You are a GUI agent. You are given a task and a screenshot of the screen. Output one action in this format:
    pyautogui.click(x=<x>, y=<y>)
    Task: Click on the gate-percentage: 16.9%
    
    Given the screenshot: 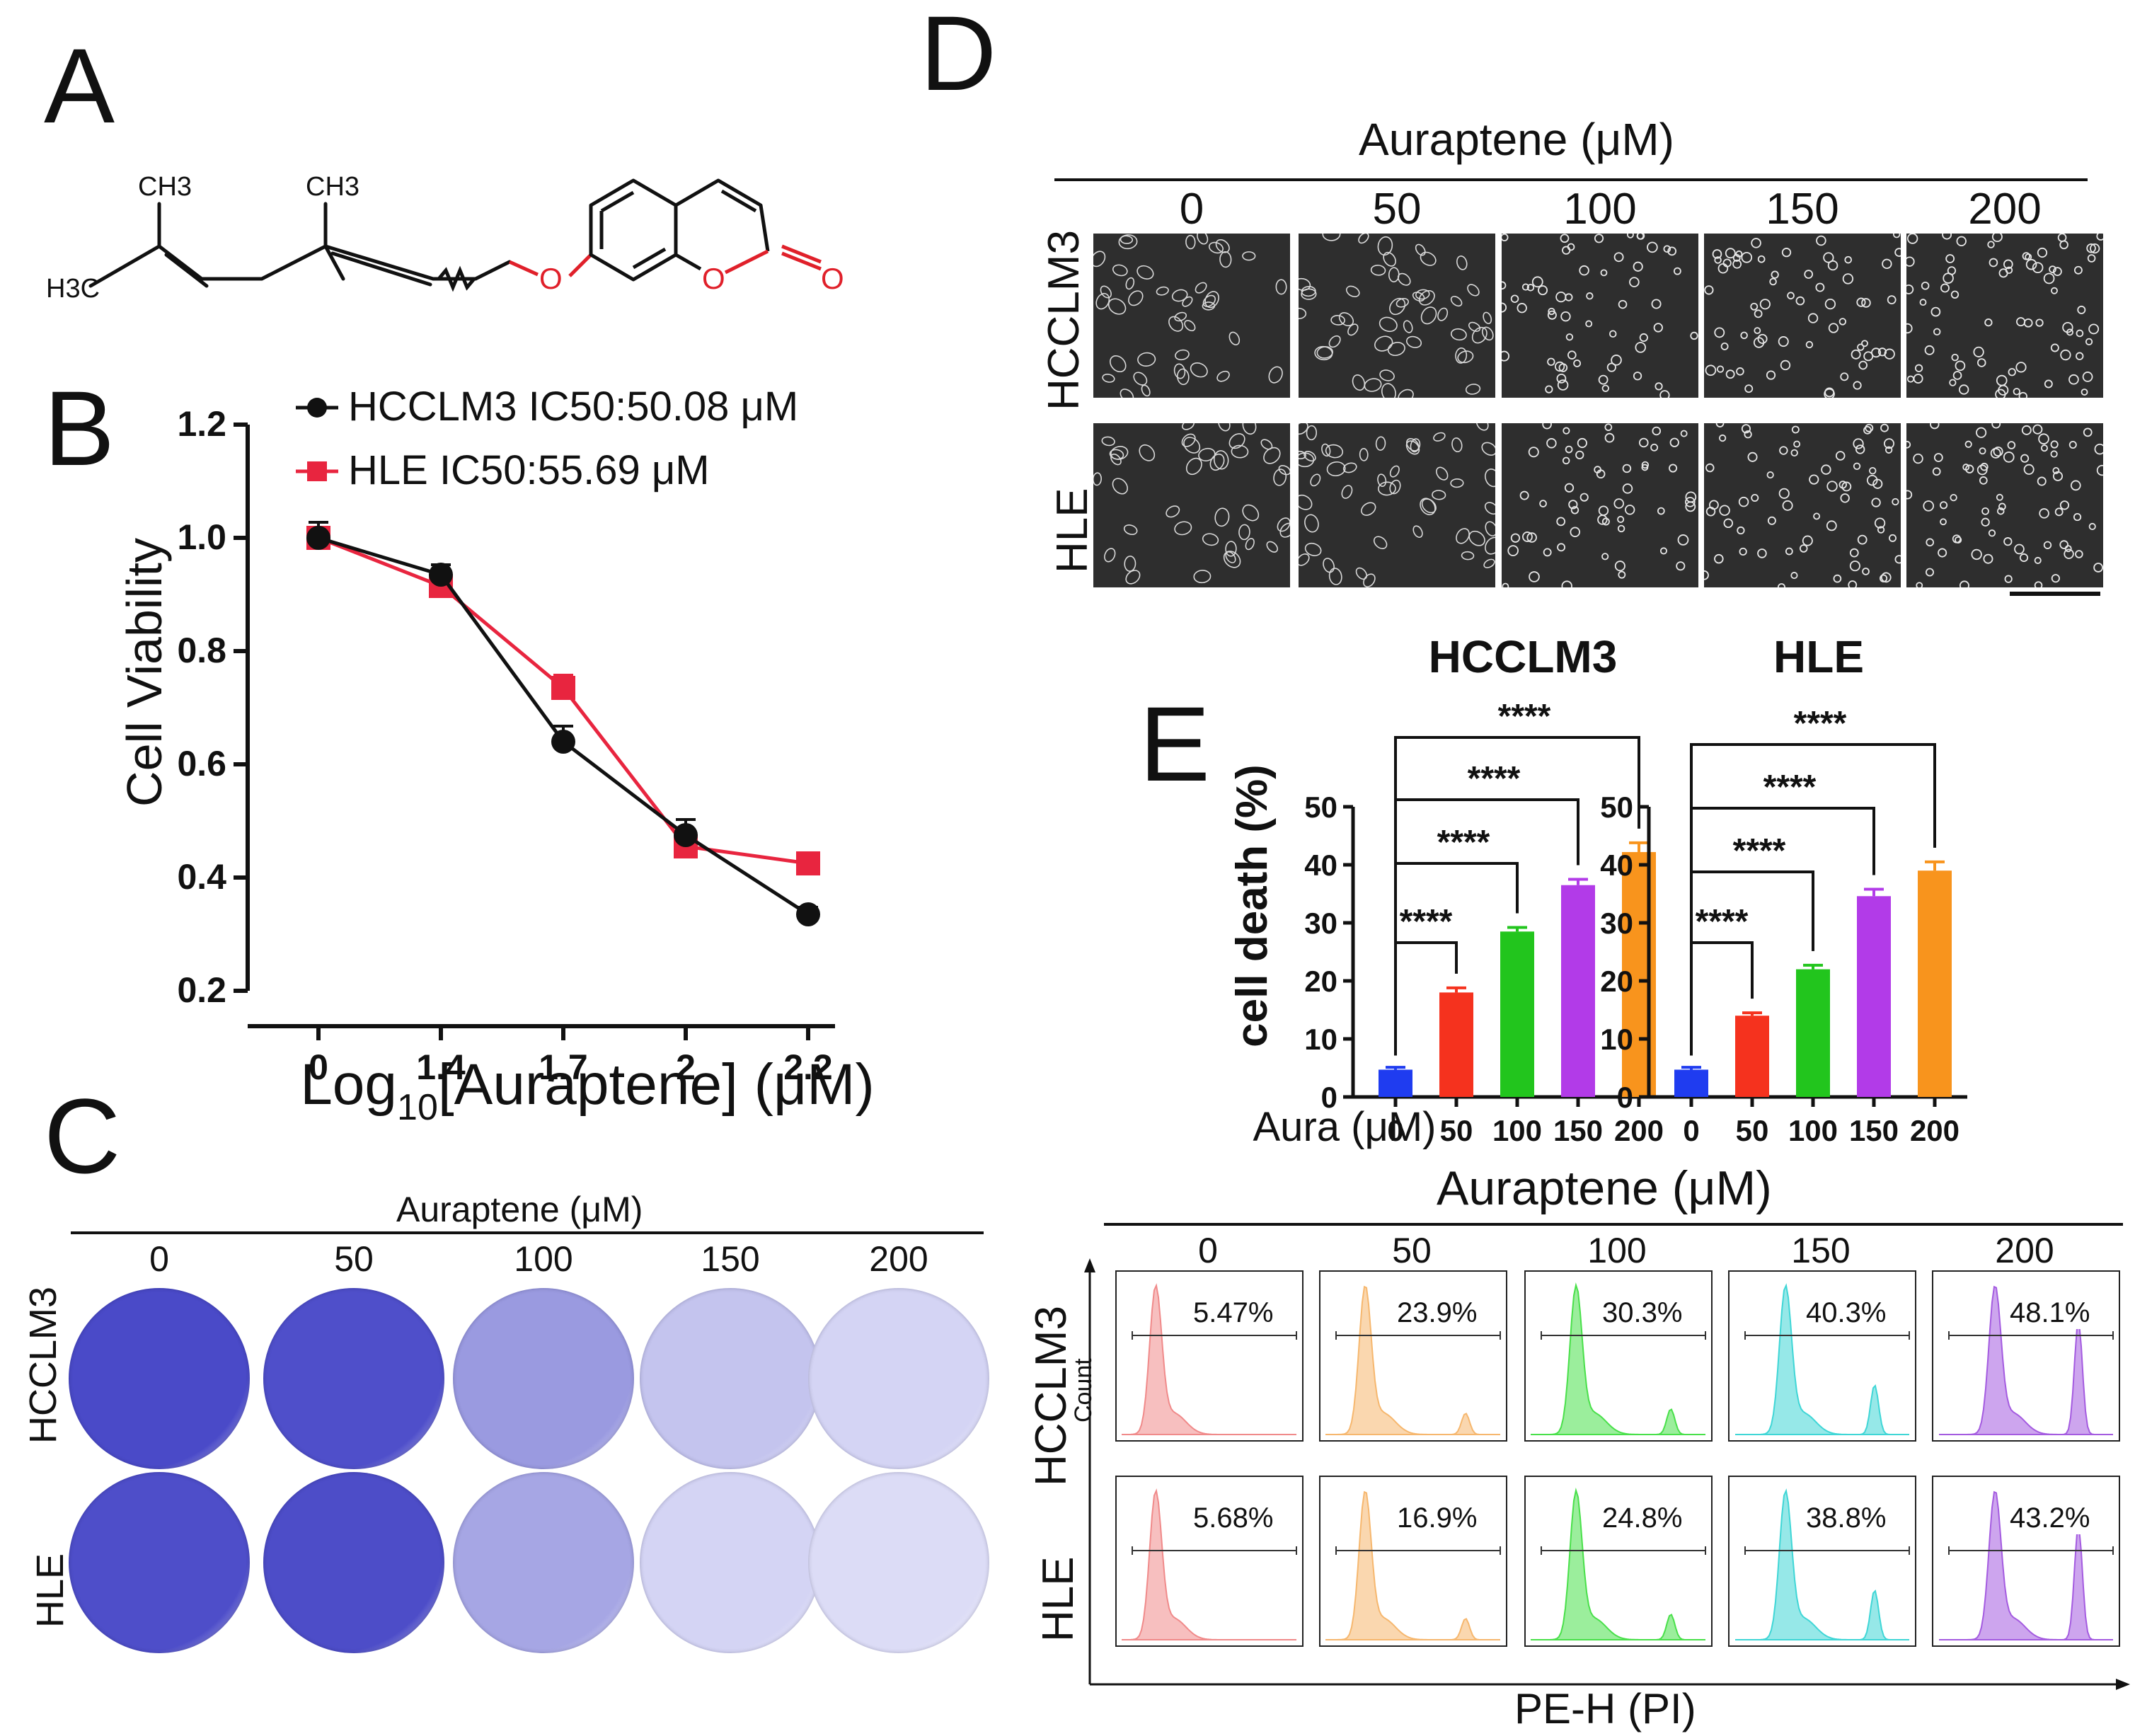 What is the action you would take?
    pyautogui.click(x=1437, y=1518)
    